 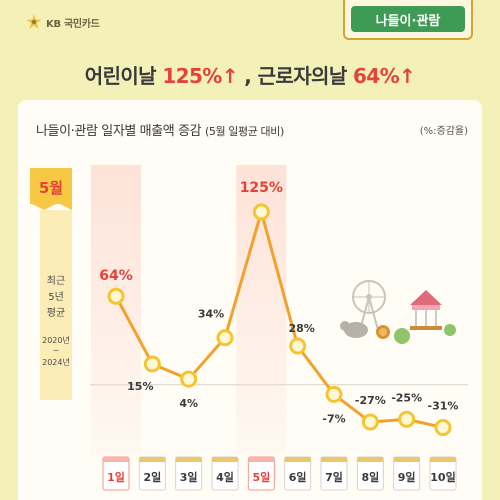 I want to click on day-tag-1: 1일, so click(x=116, y=473).